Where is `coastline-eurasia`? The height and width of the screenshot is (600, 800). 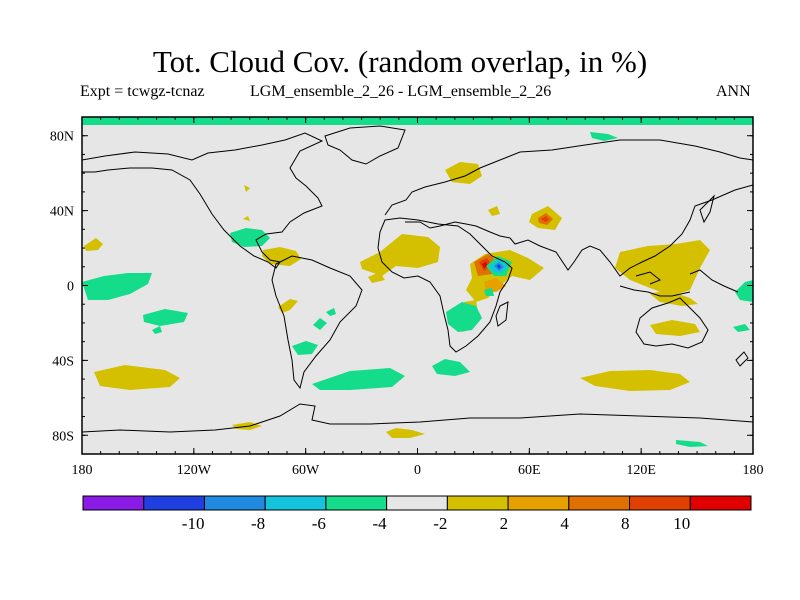
coastline-eurasia is located at coordinates (568, 208).